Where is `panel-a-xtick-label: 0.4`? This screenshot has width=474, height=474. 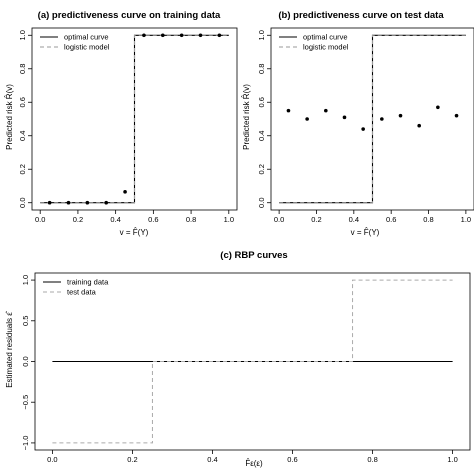 panel-a-xtick-label: 0.4 is located at coordinates (115, 219).